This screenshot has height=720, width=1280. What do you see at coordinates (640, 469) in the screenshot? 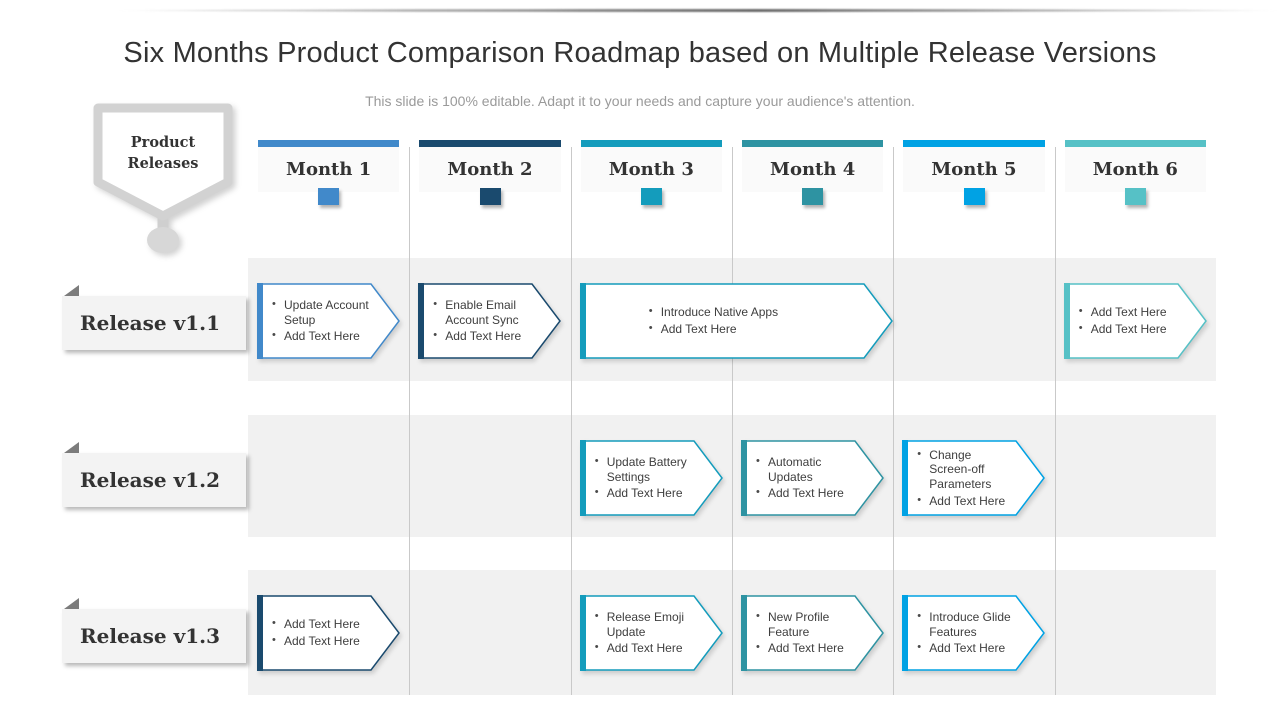
I see `bullet-item: • Update Battery Settings` at bounding box center [640, 469].